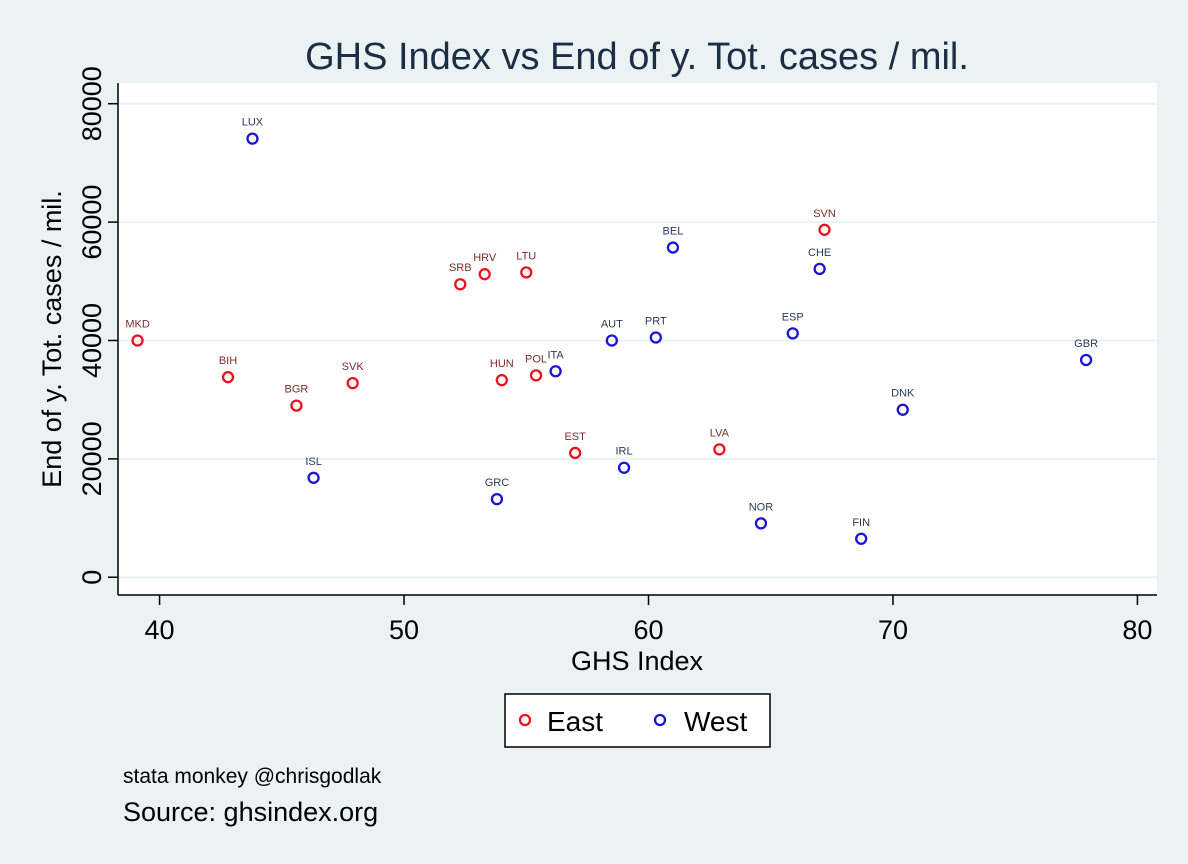 This screenshot has height=864, width=1188. I want to click on point-label-prt: PRT, so click(656, 322).